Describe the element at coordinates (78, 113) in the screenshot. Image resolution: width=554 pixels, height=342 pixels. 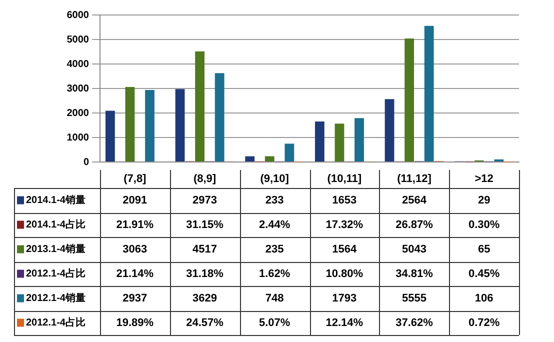
I see `y-tick-label: 2000` at that location.